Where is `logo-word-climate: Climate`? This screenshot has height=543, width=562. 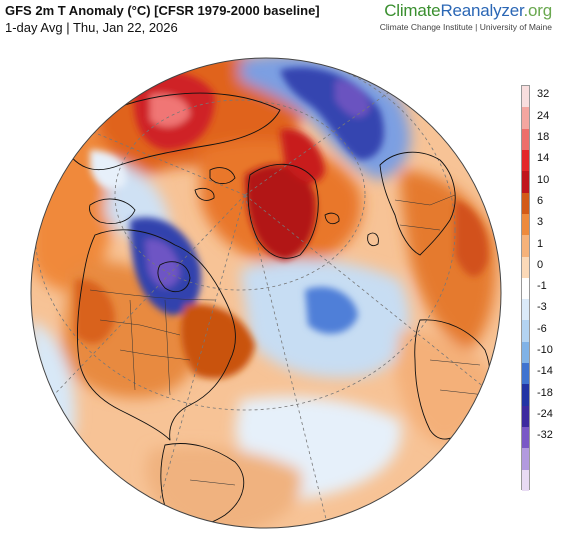
logo-word-climate: Climate is located at coordinates (412, 10).